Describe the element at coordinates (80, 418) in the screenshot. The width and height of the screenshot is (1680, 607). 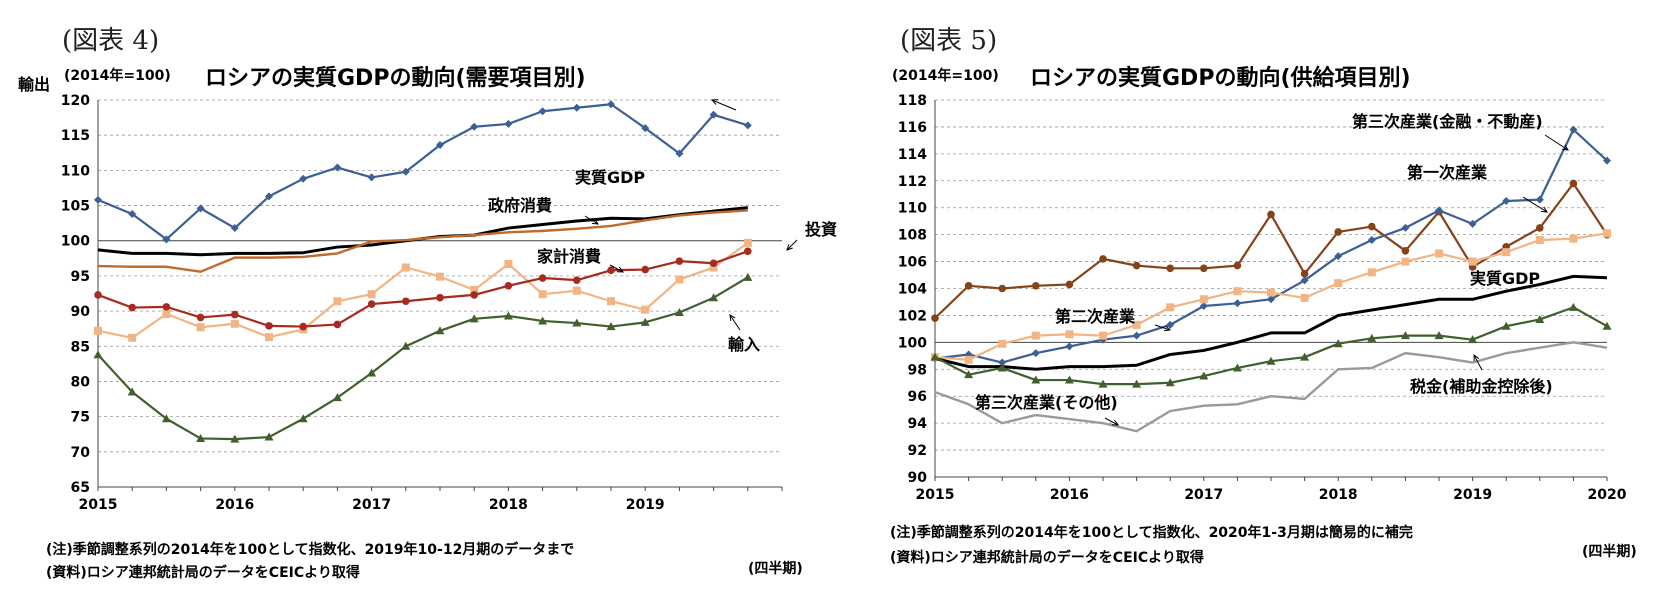
I see `y-tick-label: 75` at that location.